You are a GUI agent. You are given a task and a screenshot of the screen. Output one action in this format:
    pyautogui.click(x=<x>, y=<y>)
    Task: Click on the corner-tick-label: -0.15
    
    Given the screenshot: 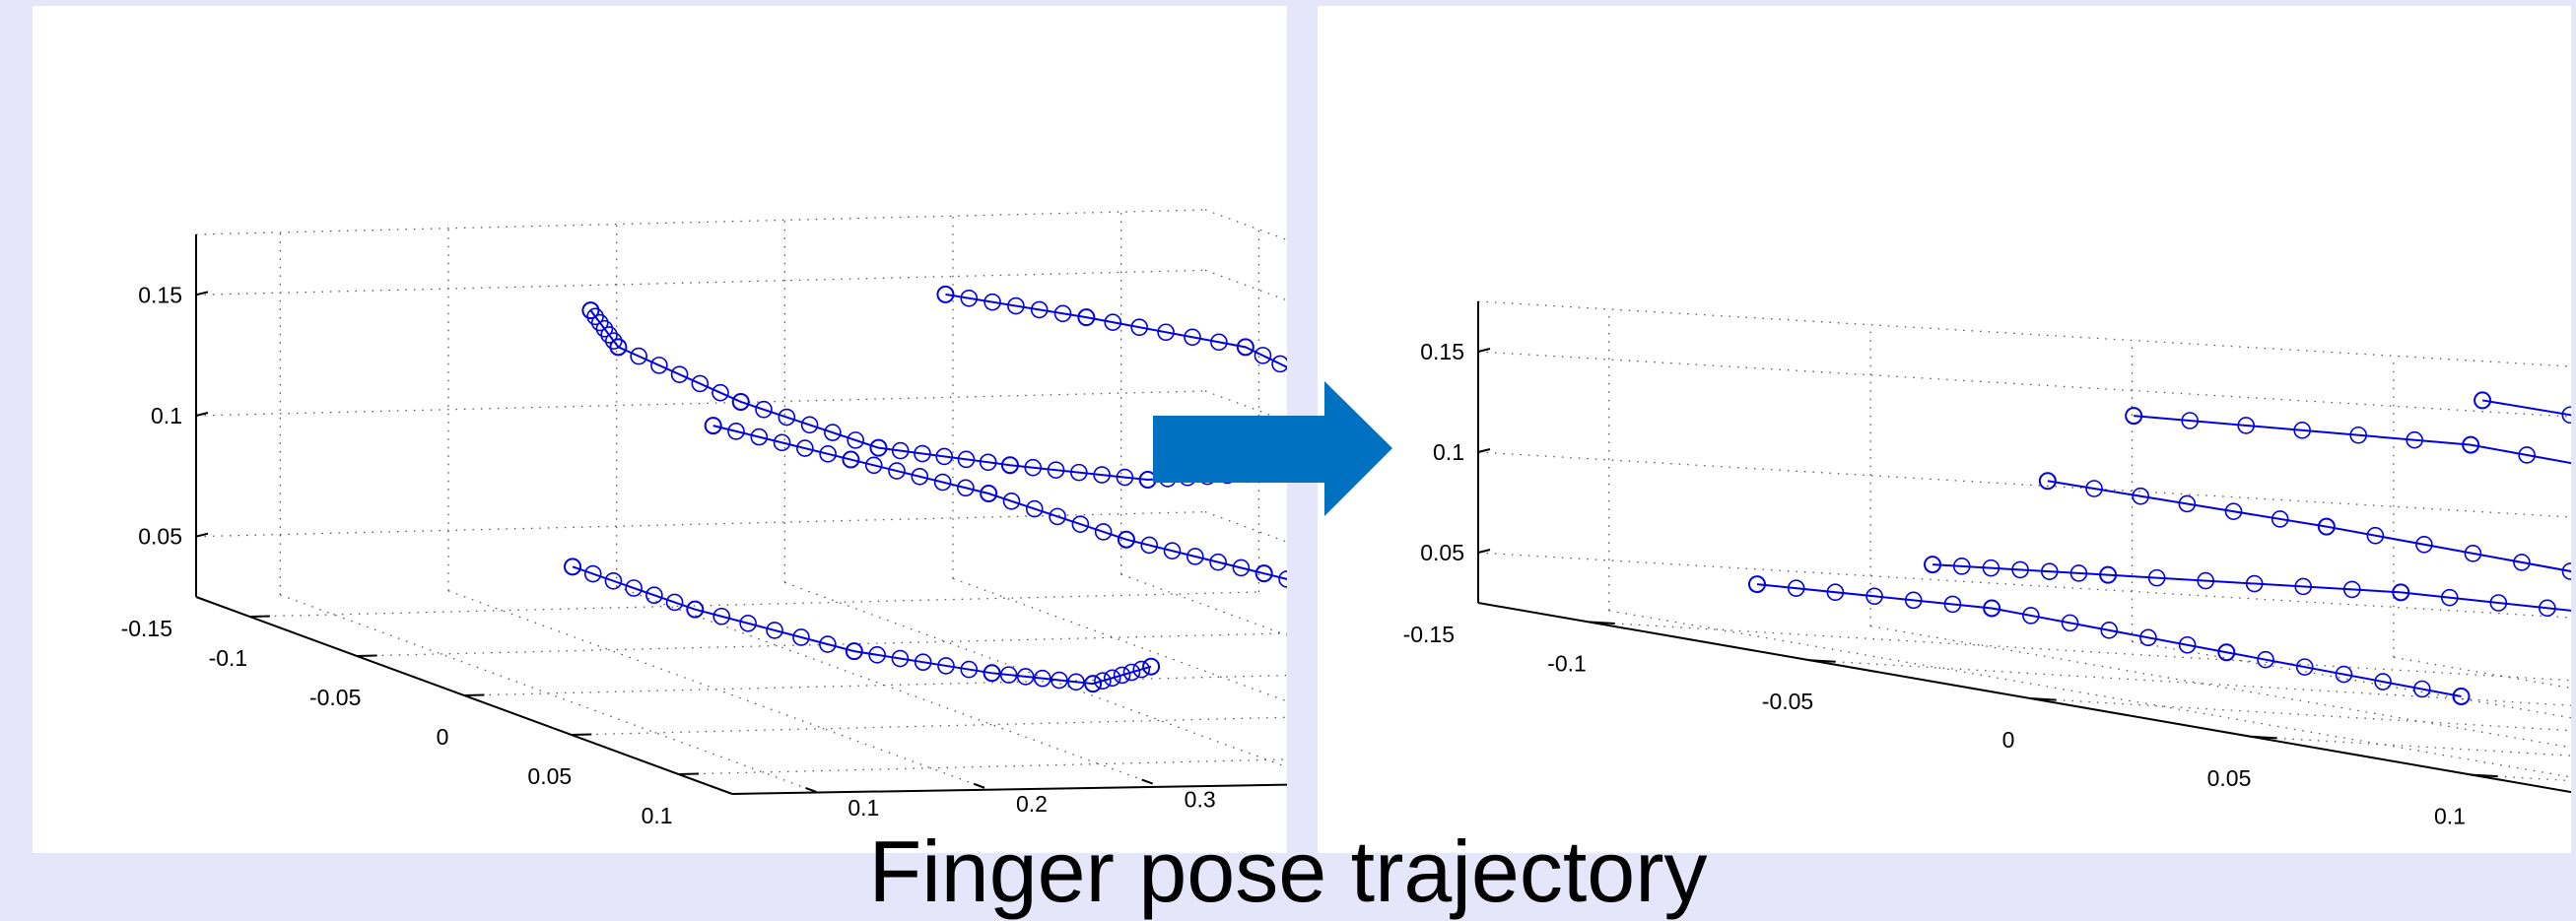 What is the action you would take?
    pyautogui.click(x=1429, y=634)
    